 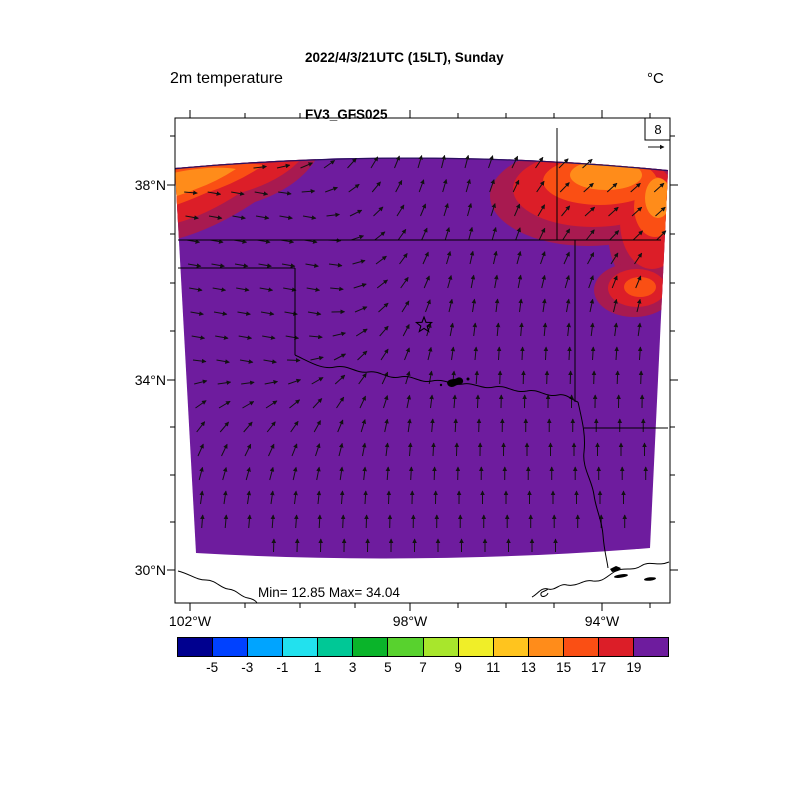 I want to click on lon-tick-label: 102°W, so click(x=190, y=621).